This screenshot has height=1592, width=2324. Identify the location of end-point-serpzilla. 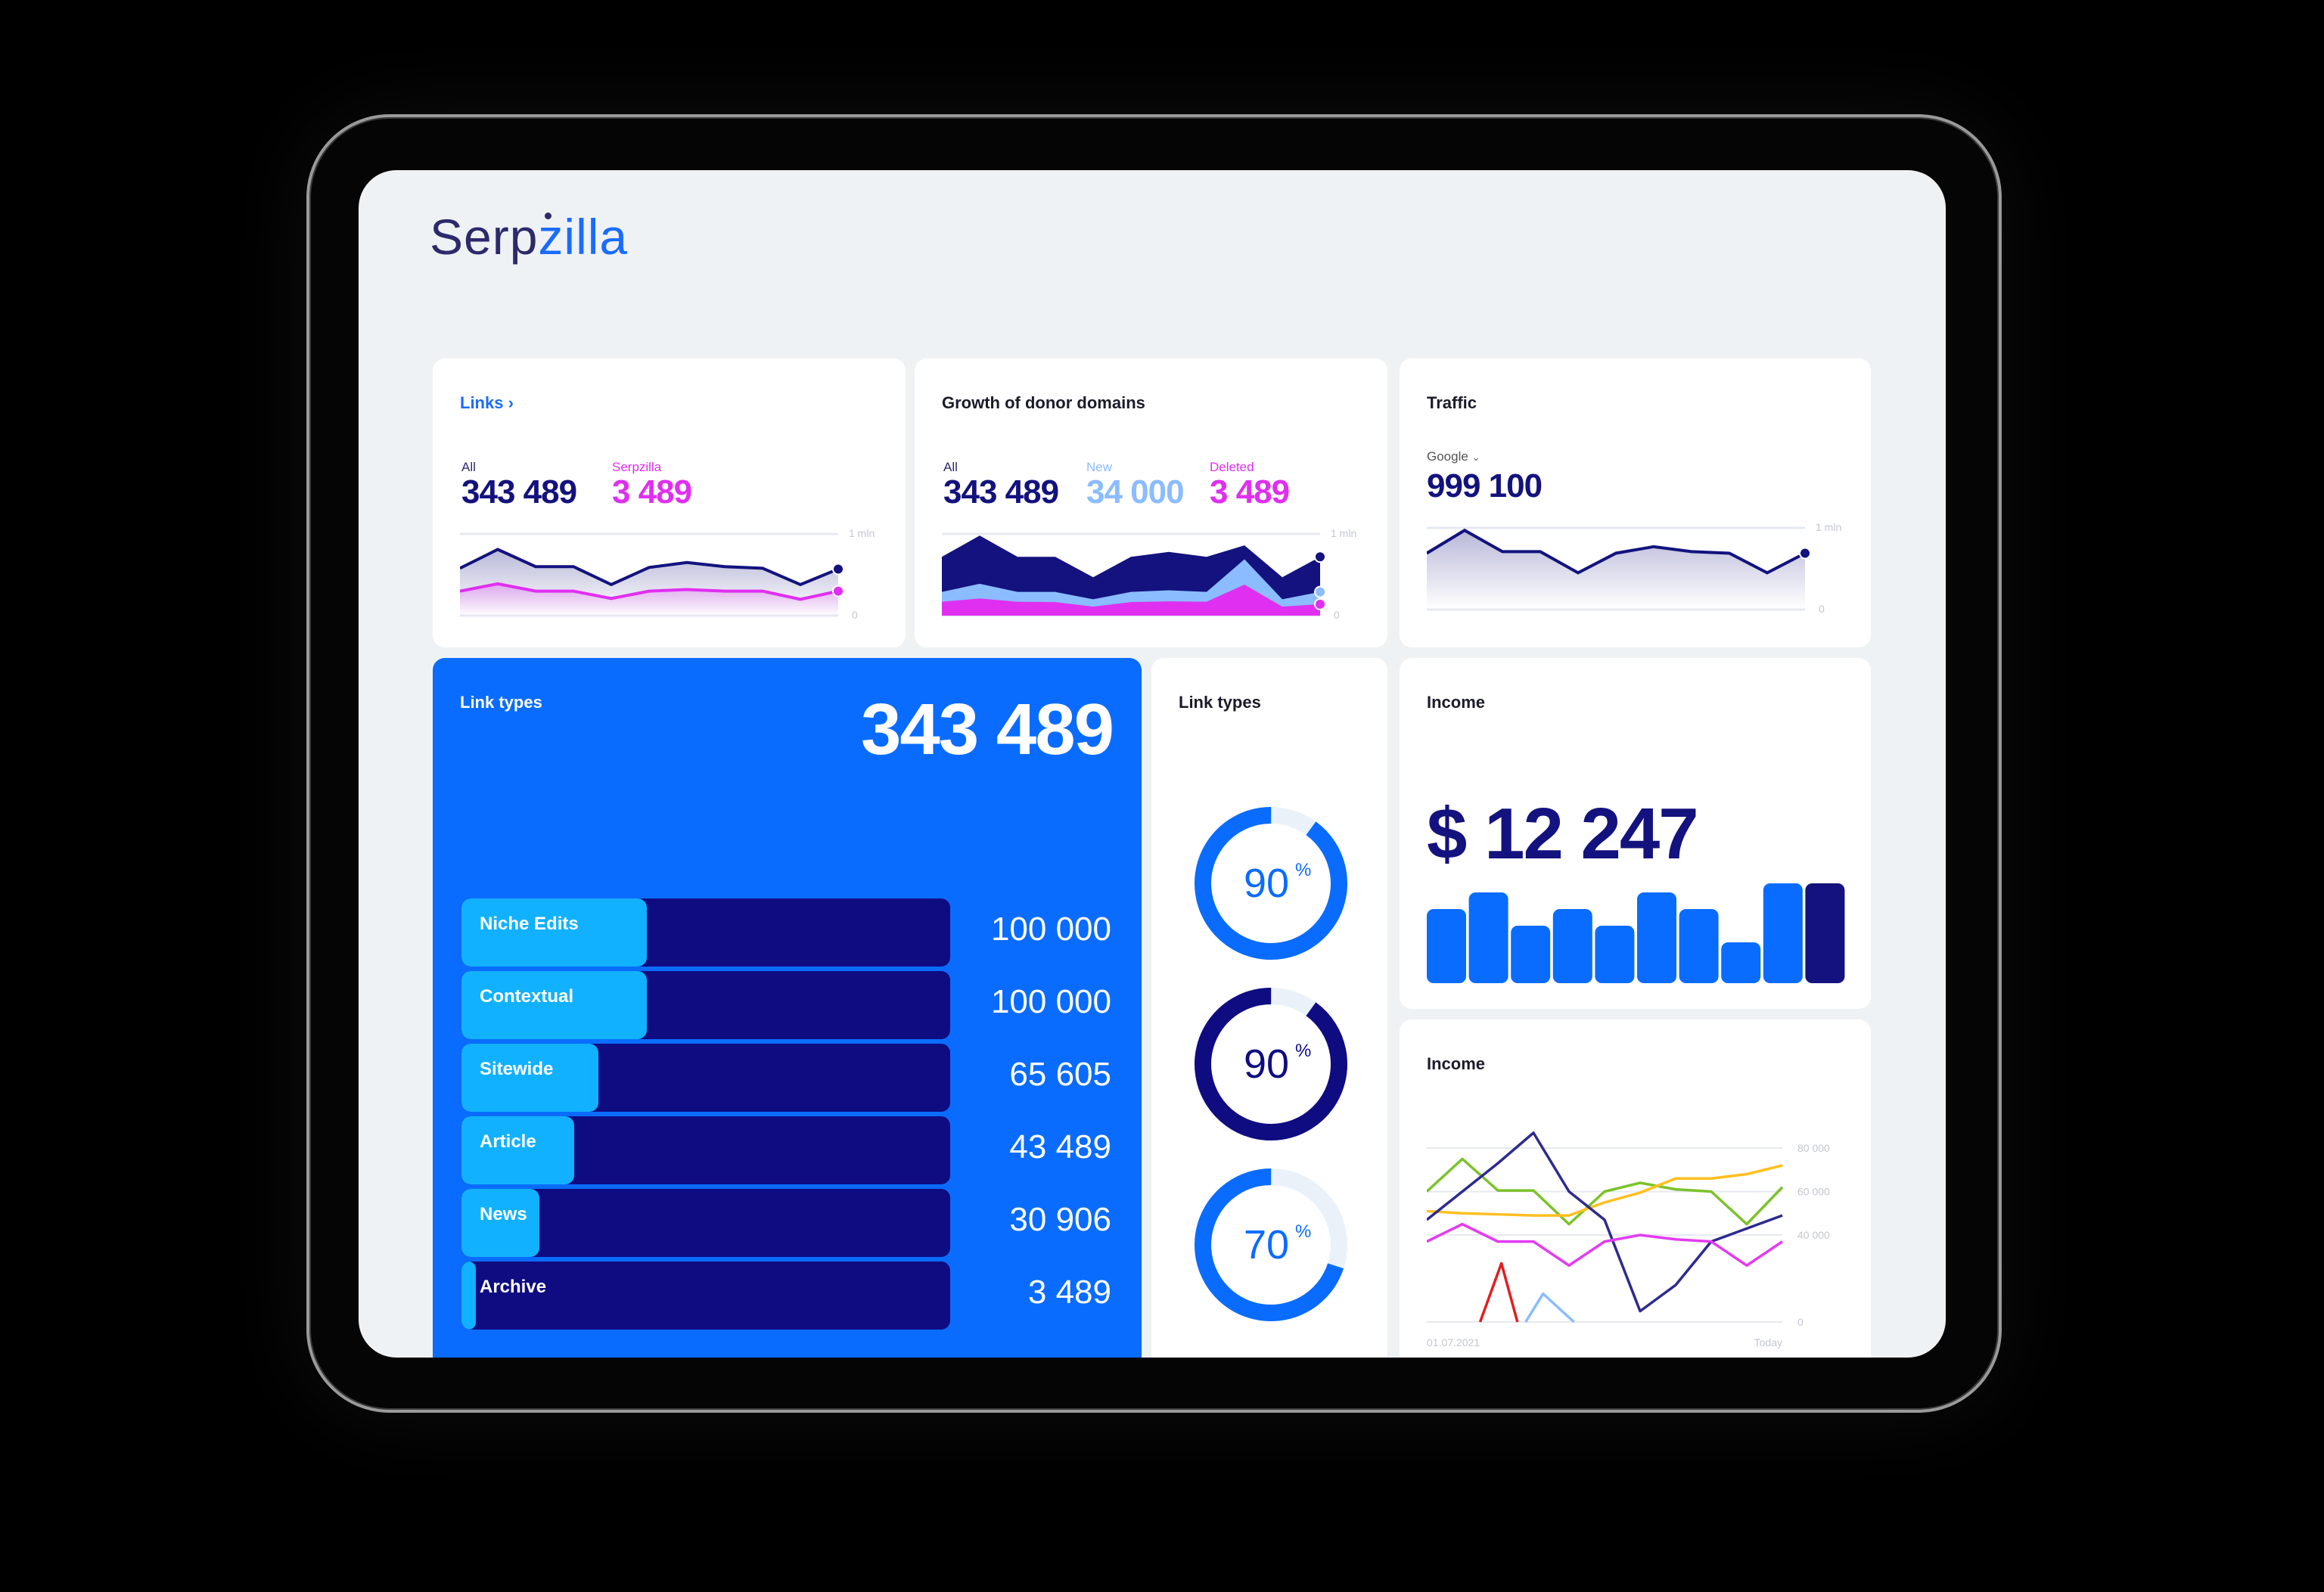
(838, 591).